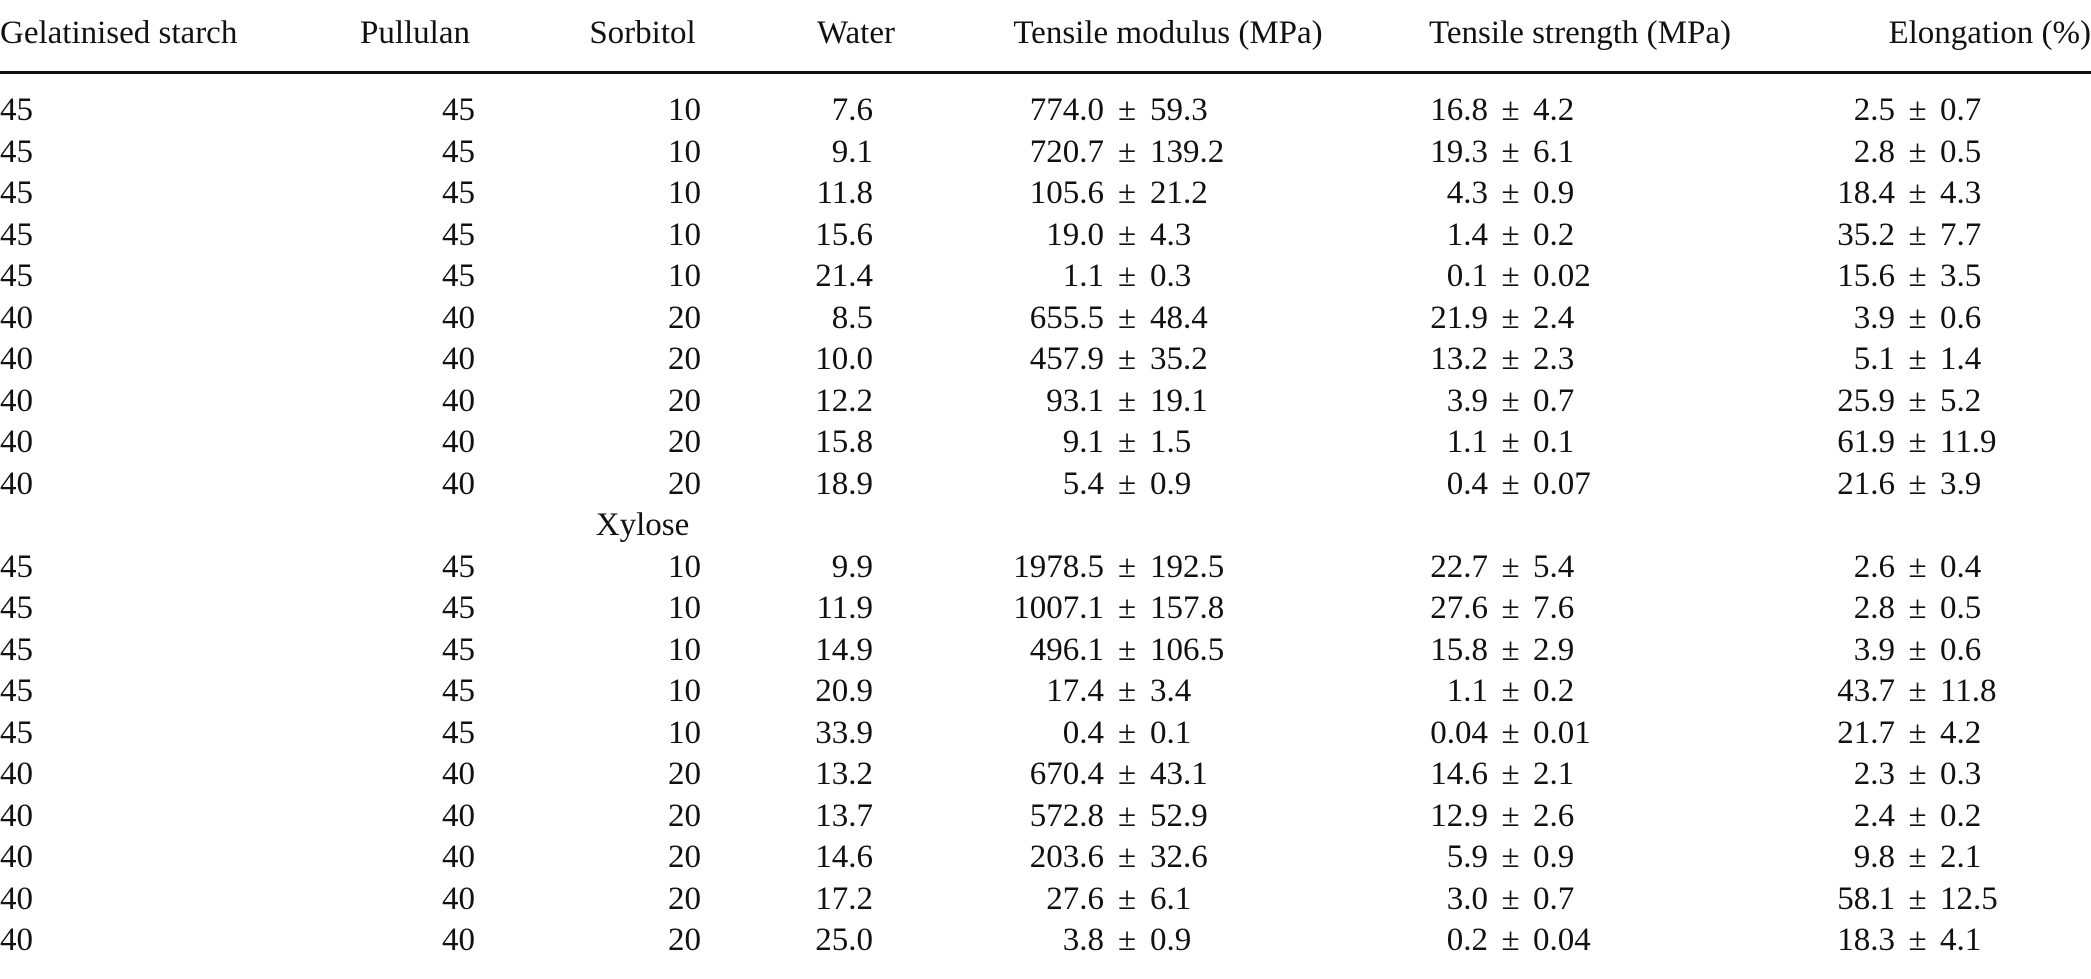 Image resolution: width=2091 pixels, height=979 pixels. What do you see at coordinates (1866, 442) in the screenshot?
I see `cell-elongation-mean: 61.9` at bounding box center [1866, 442].